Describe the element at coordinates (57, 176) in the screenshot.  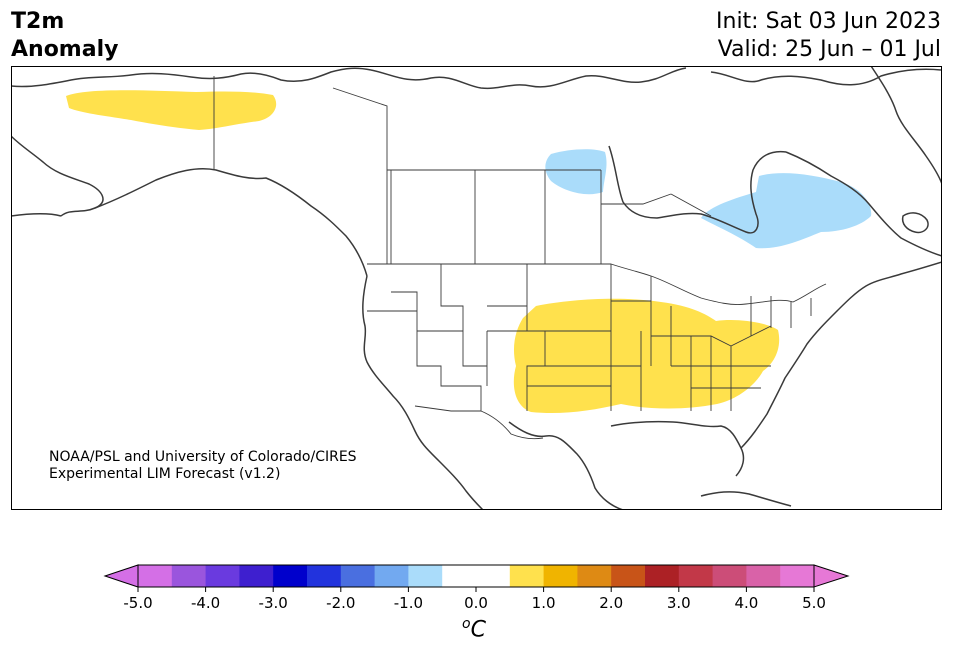
I see `coastline-alaska-west` at that location.